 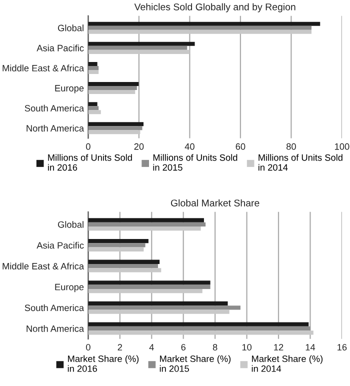 What do you see at coordinates (247, 347) in the screenshot?
I see `x-tick-label: 10` at bounding box center [247, 347].